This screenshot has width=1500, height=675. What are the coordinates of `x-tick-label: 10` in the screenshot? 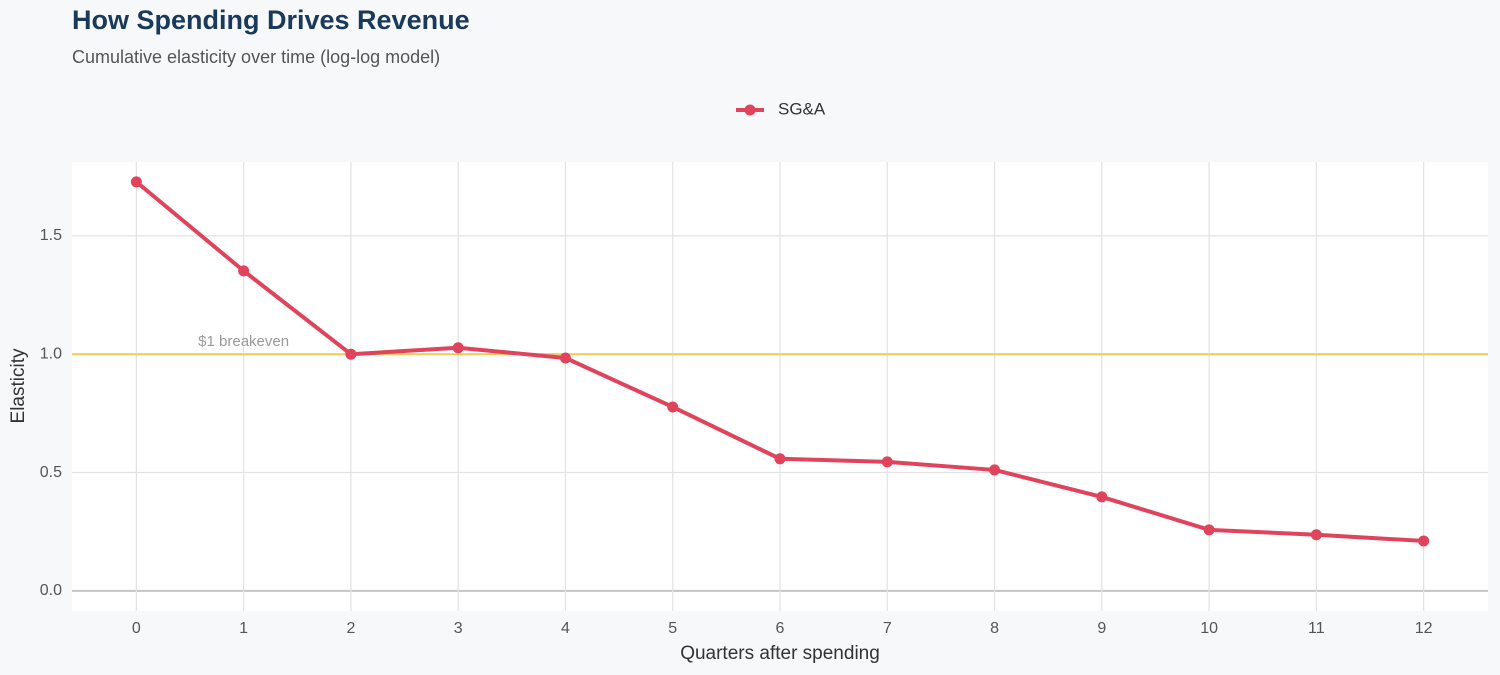 It's located at (1209, 628).